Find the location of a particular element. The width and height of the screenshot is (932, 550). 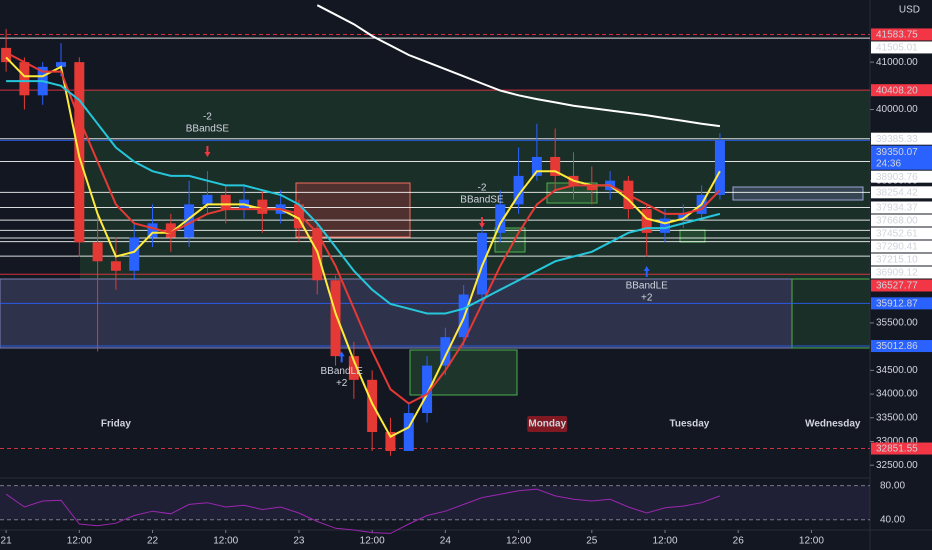

level-label: 39385.33 is located at coordinates (897, 139).